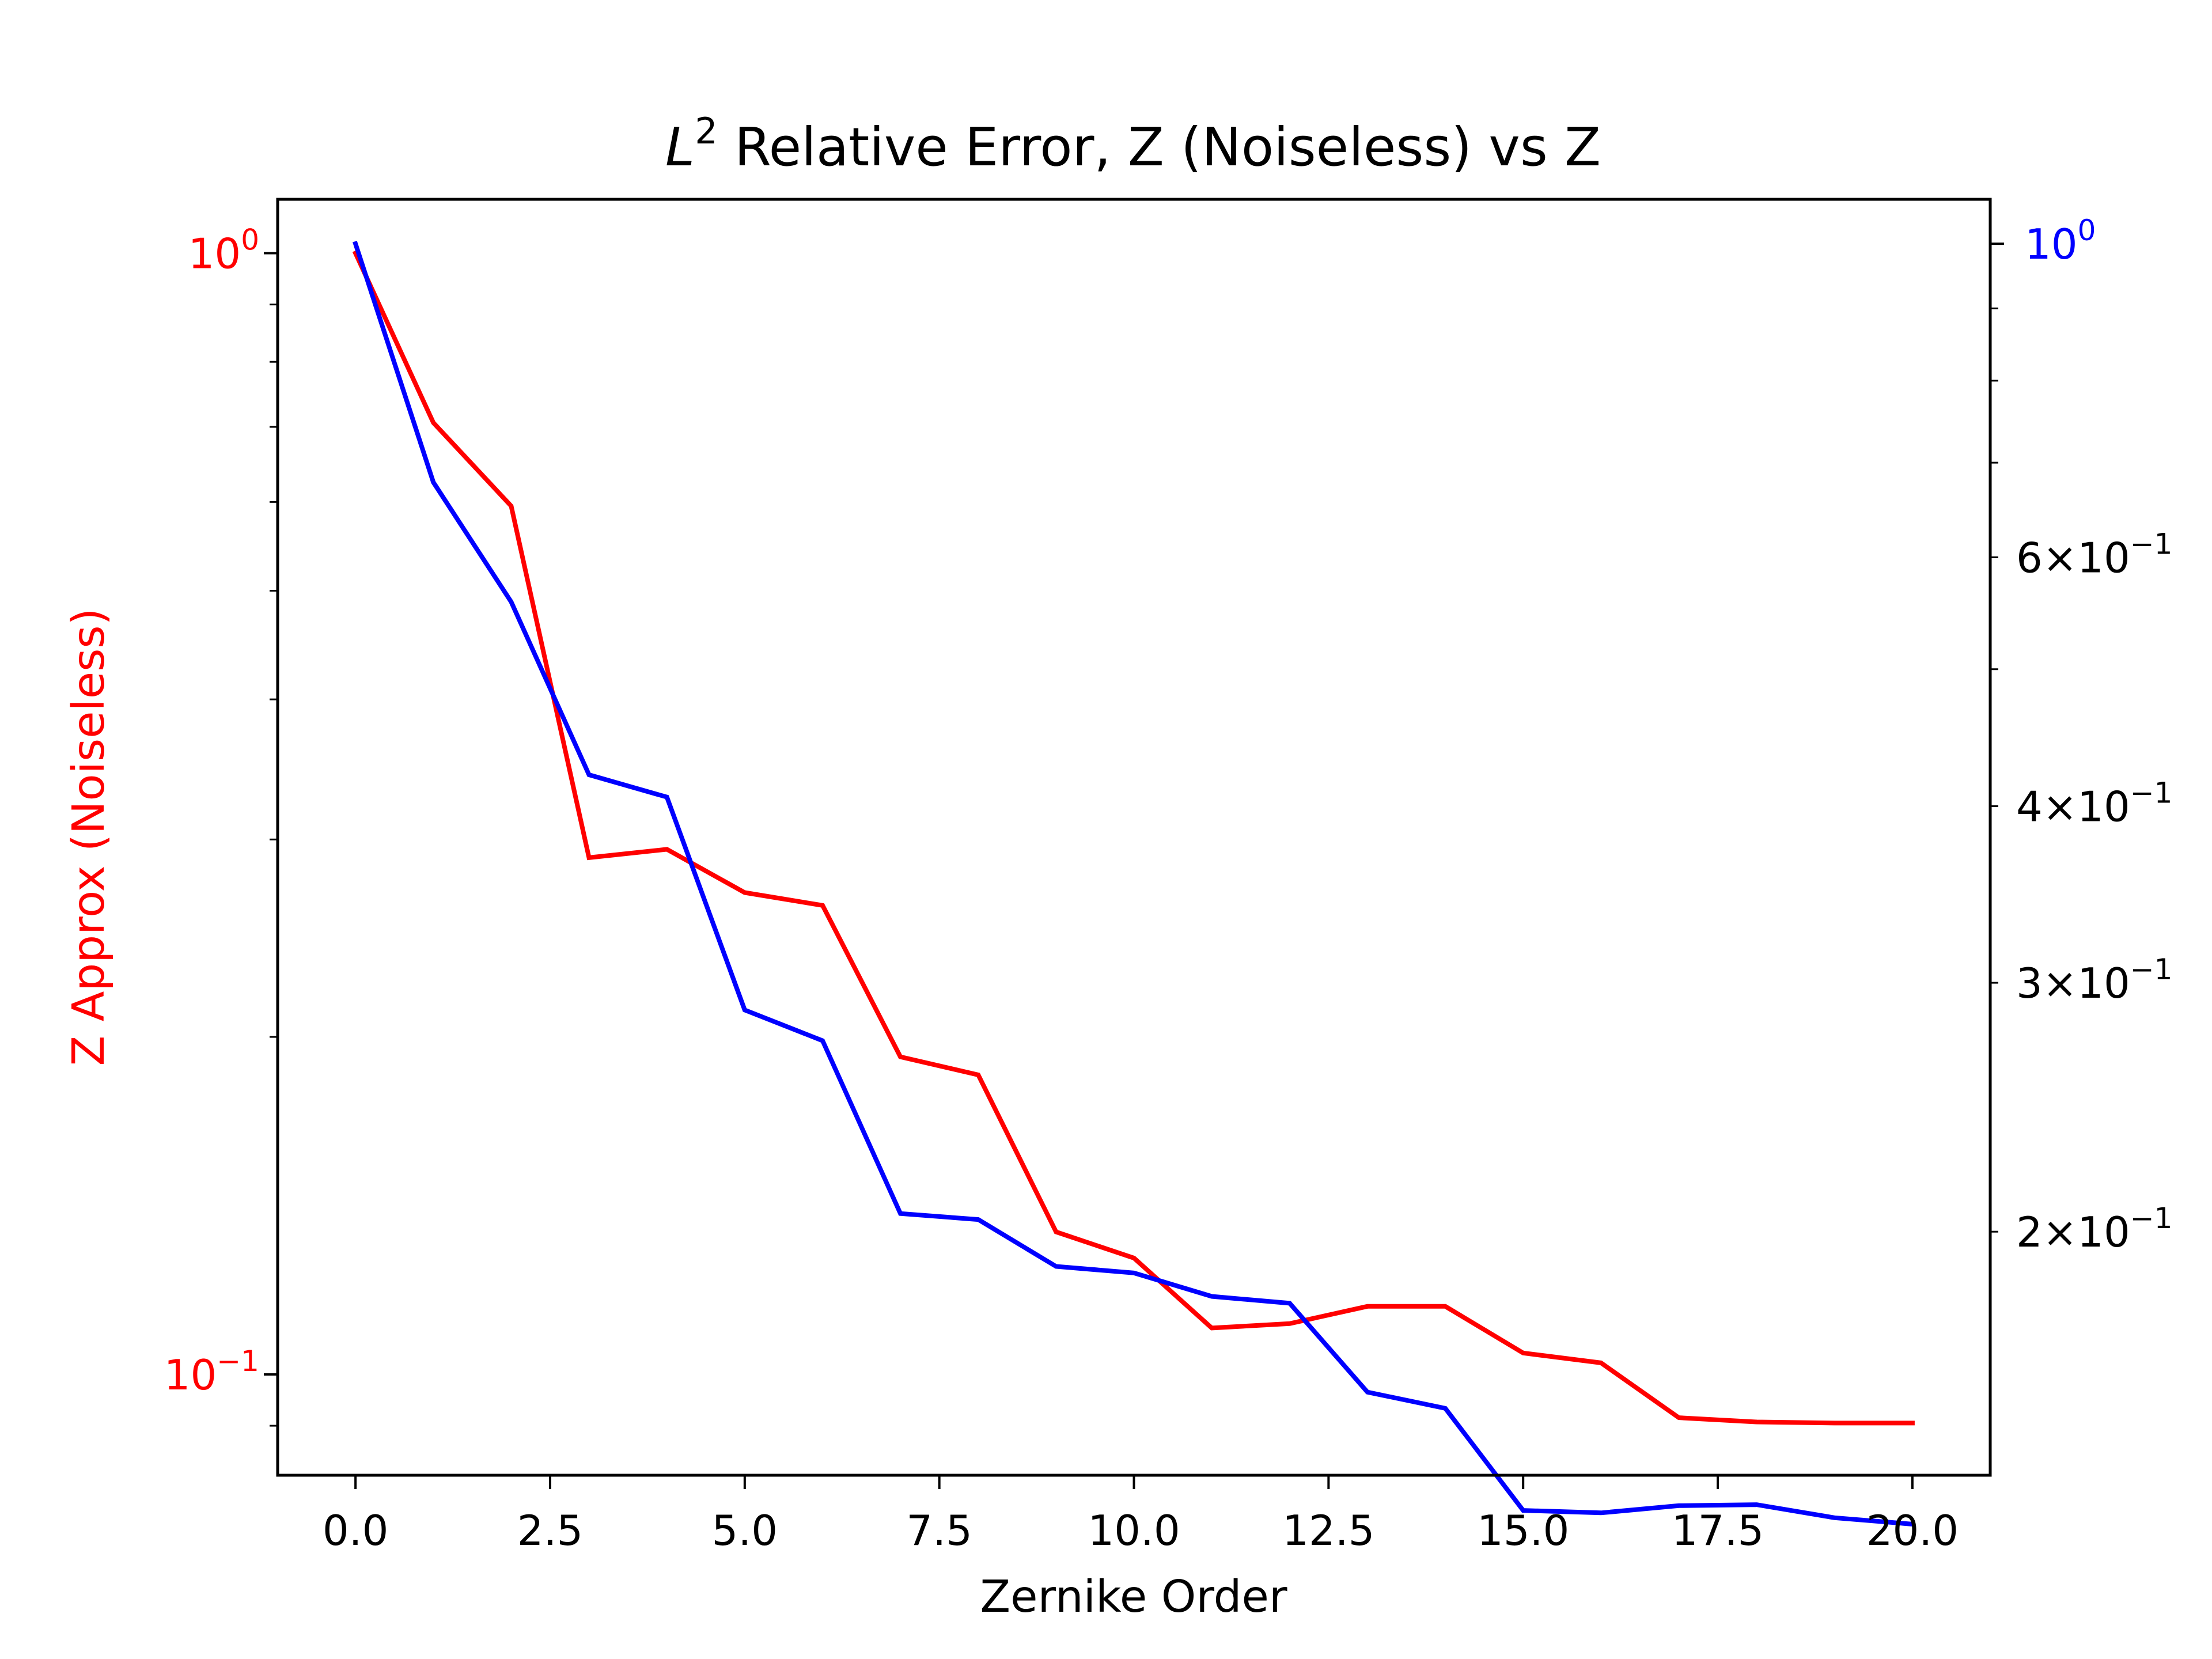 This screenshot has width=2212, height=1659. Describe the element at coordinates (2094, 554) in the screenshot. I see `y-right-minor-tick-label: 6×10⁻¹` at that location.